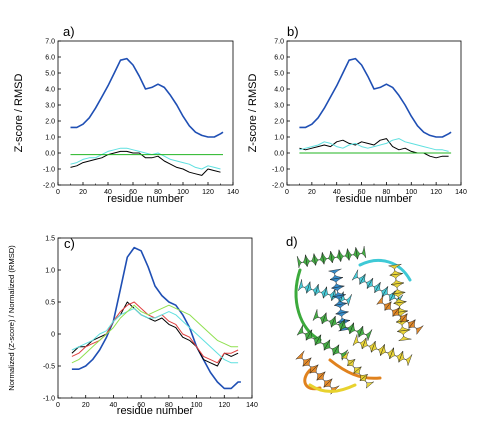 Image resolution: width=480 pixels, height=432 pixels. What do you see at coordinates (50, 303) in the screenshot?
I see `y-tick-label: 0.5` at bounding box center [50, 303].